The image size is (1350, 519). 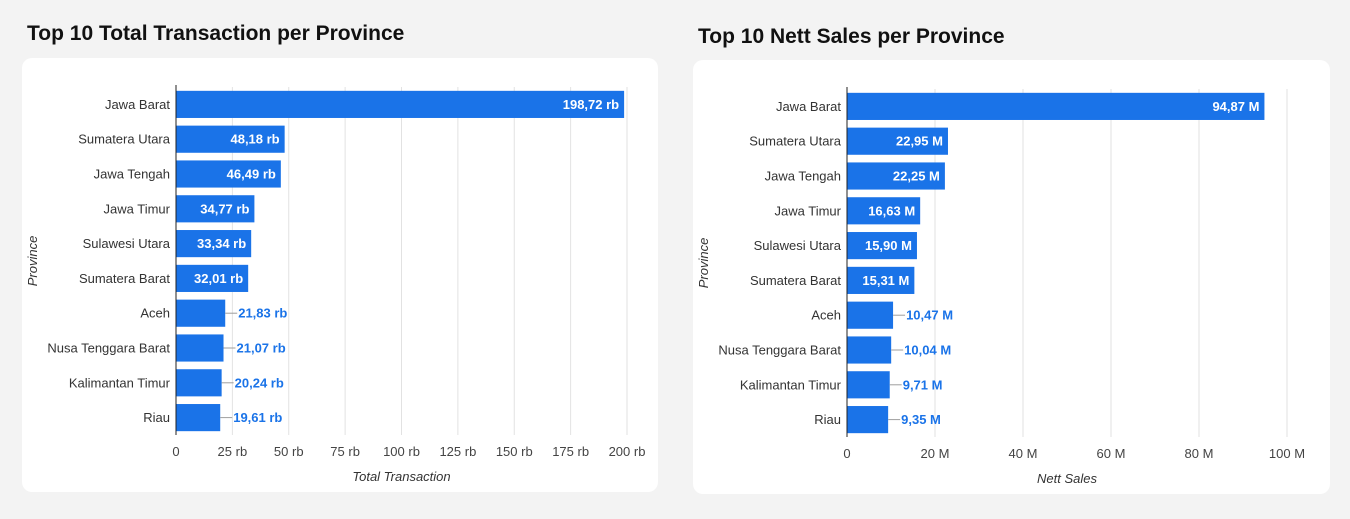 What do you see at coordinates (927, 350) in the screenshot?
I see `nett-sales-data-label: 10,04 M` at bounding box center [927, 350].